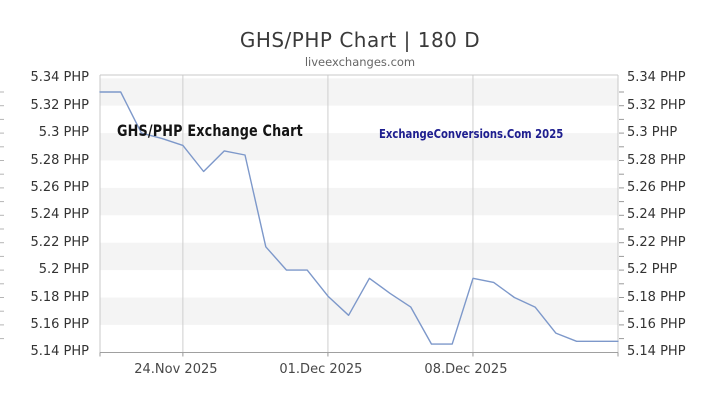 The height and width of the screenshot is (405, 720). Describe the element at coordinates (59, 78) in the screenshot. I see `y-axis-label-left: 5.34 PHP` at that location.